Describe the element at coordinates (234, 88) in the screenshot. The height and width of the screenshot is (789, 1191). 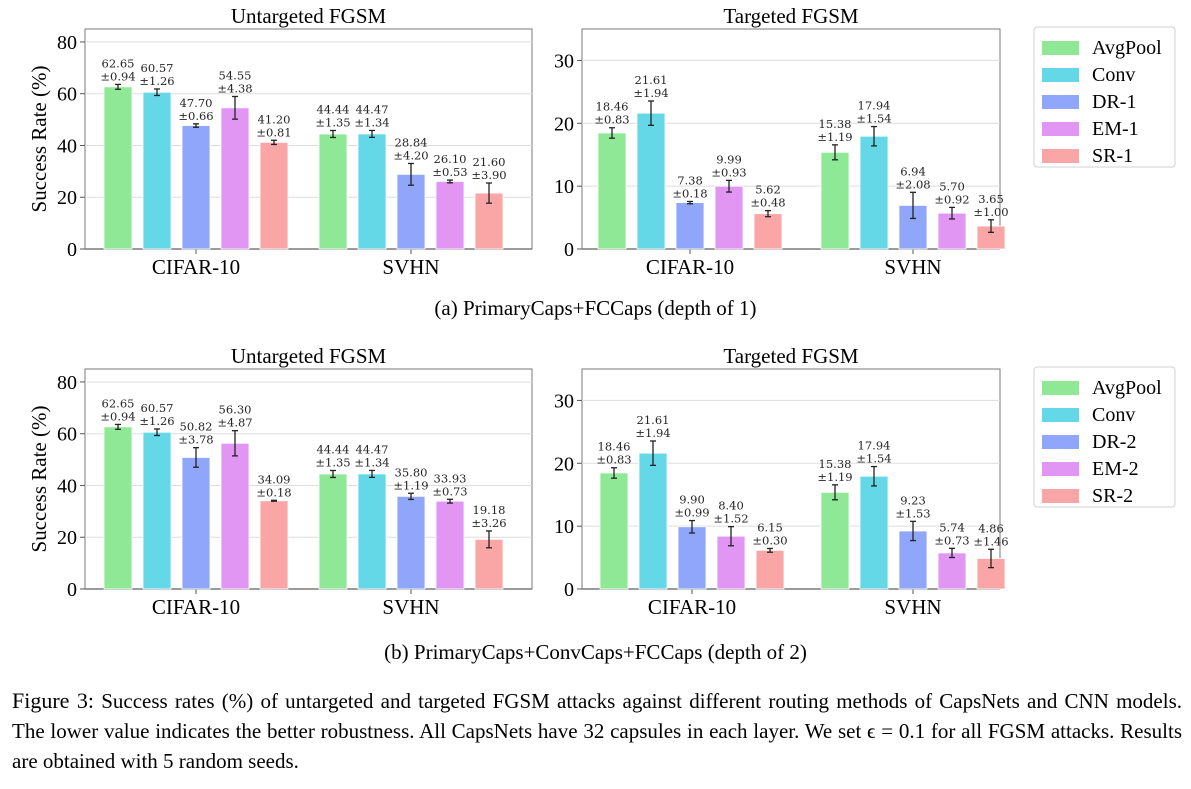
I see `data-label-error: ±4.38` at that location.